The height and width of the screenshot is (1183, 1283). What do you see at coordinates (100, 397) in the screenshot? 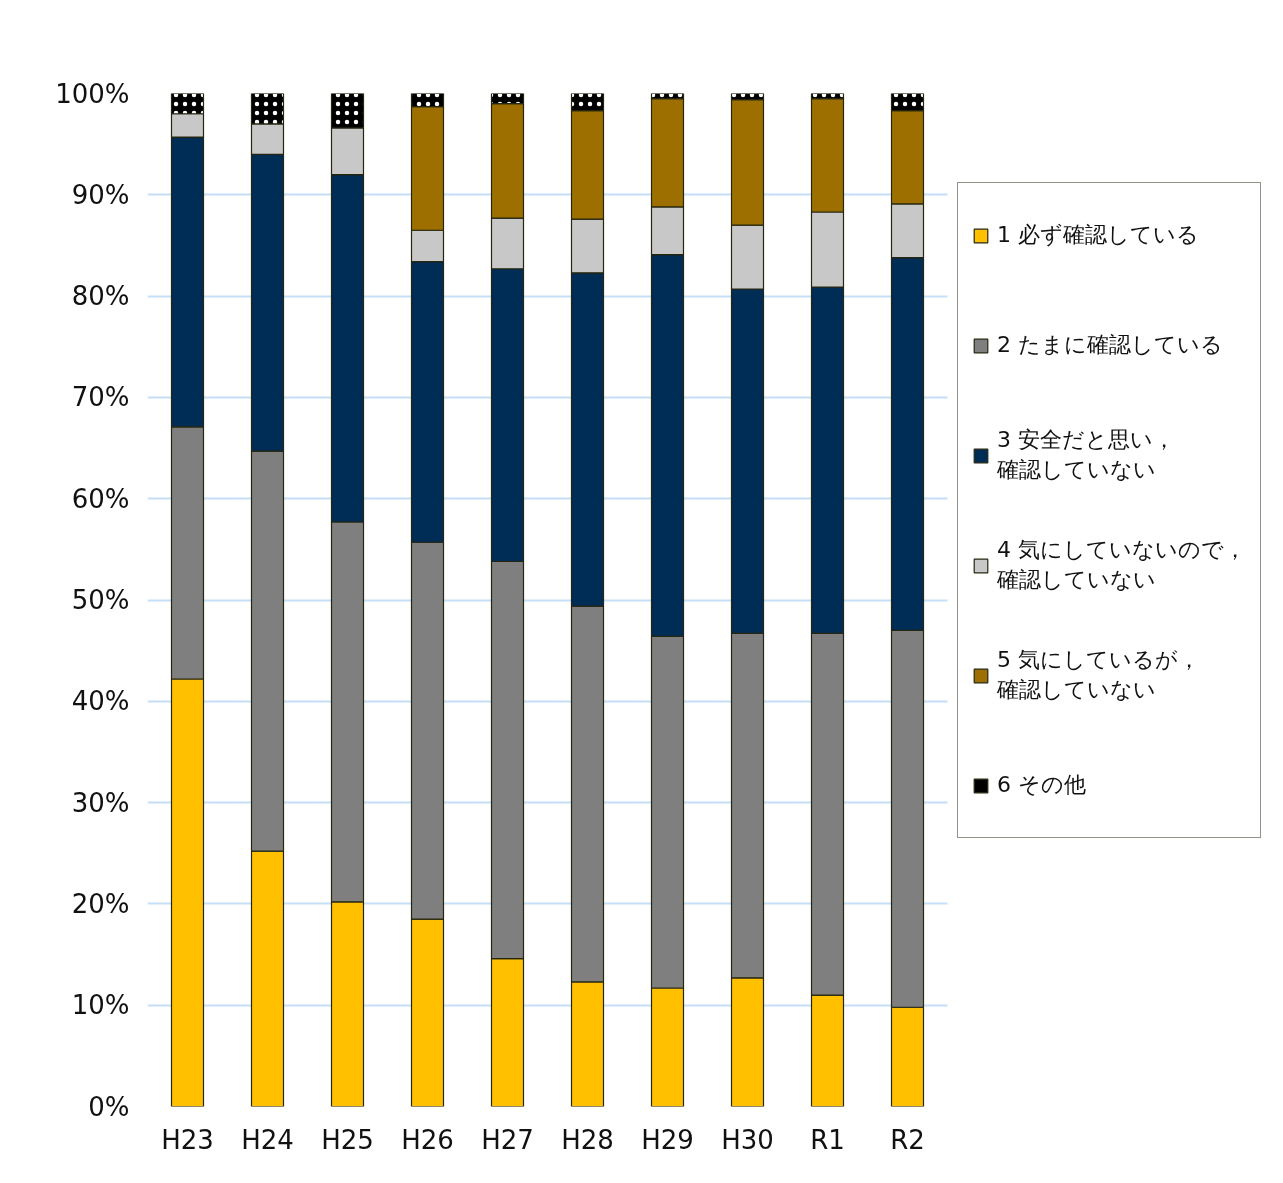
I see `y-tick-label: 70%` at bounding box center [100, 397].